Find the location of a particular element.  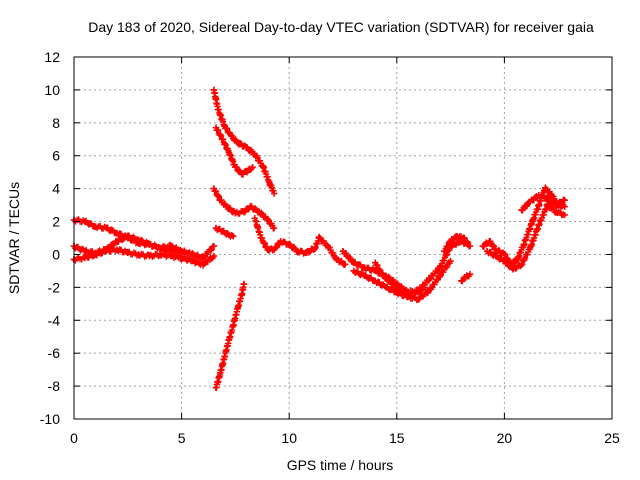

x-tick-label: 10 is located at coordinates (289, 438).